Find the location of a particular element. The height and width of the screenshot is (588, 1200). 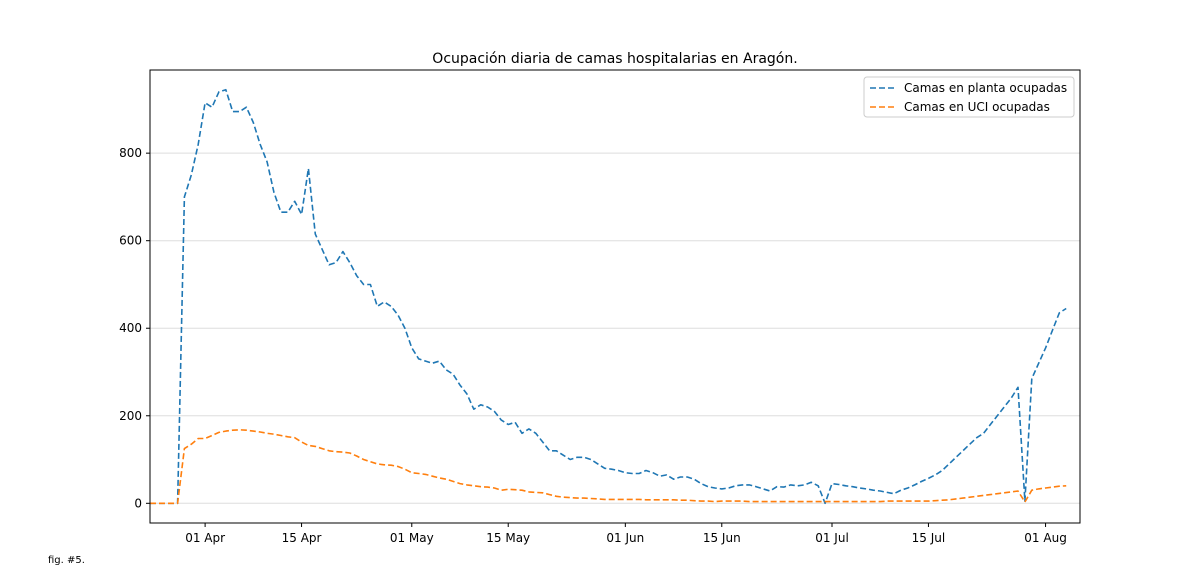

x-tick-label: 01 Aug is located at coordinates (1045, 538).